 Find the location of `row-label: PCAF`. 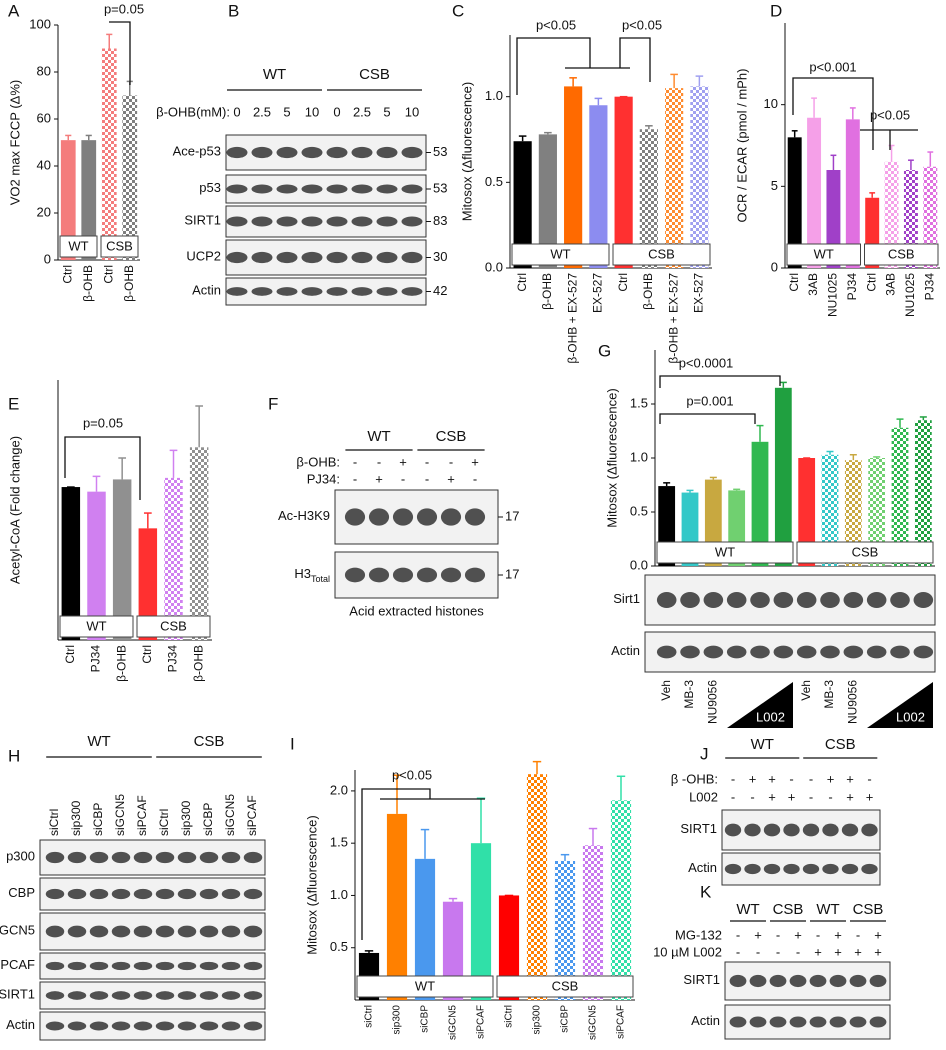

row-label: PCAF is located at coordinates (17, 964).